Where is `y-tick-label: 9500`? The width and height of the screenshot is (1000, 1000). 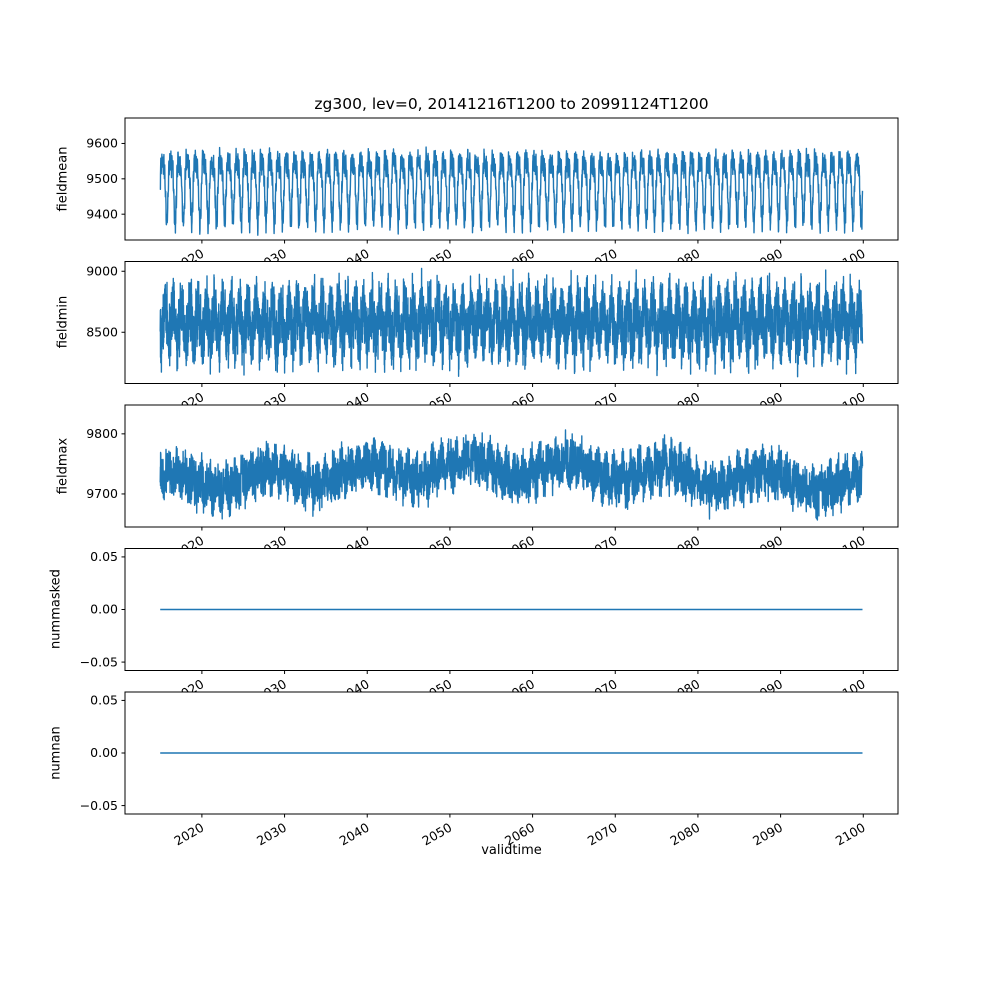
y-tick-label: 9500 is located at coordinates (102, 178).